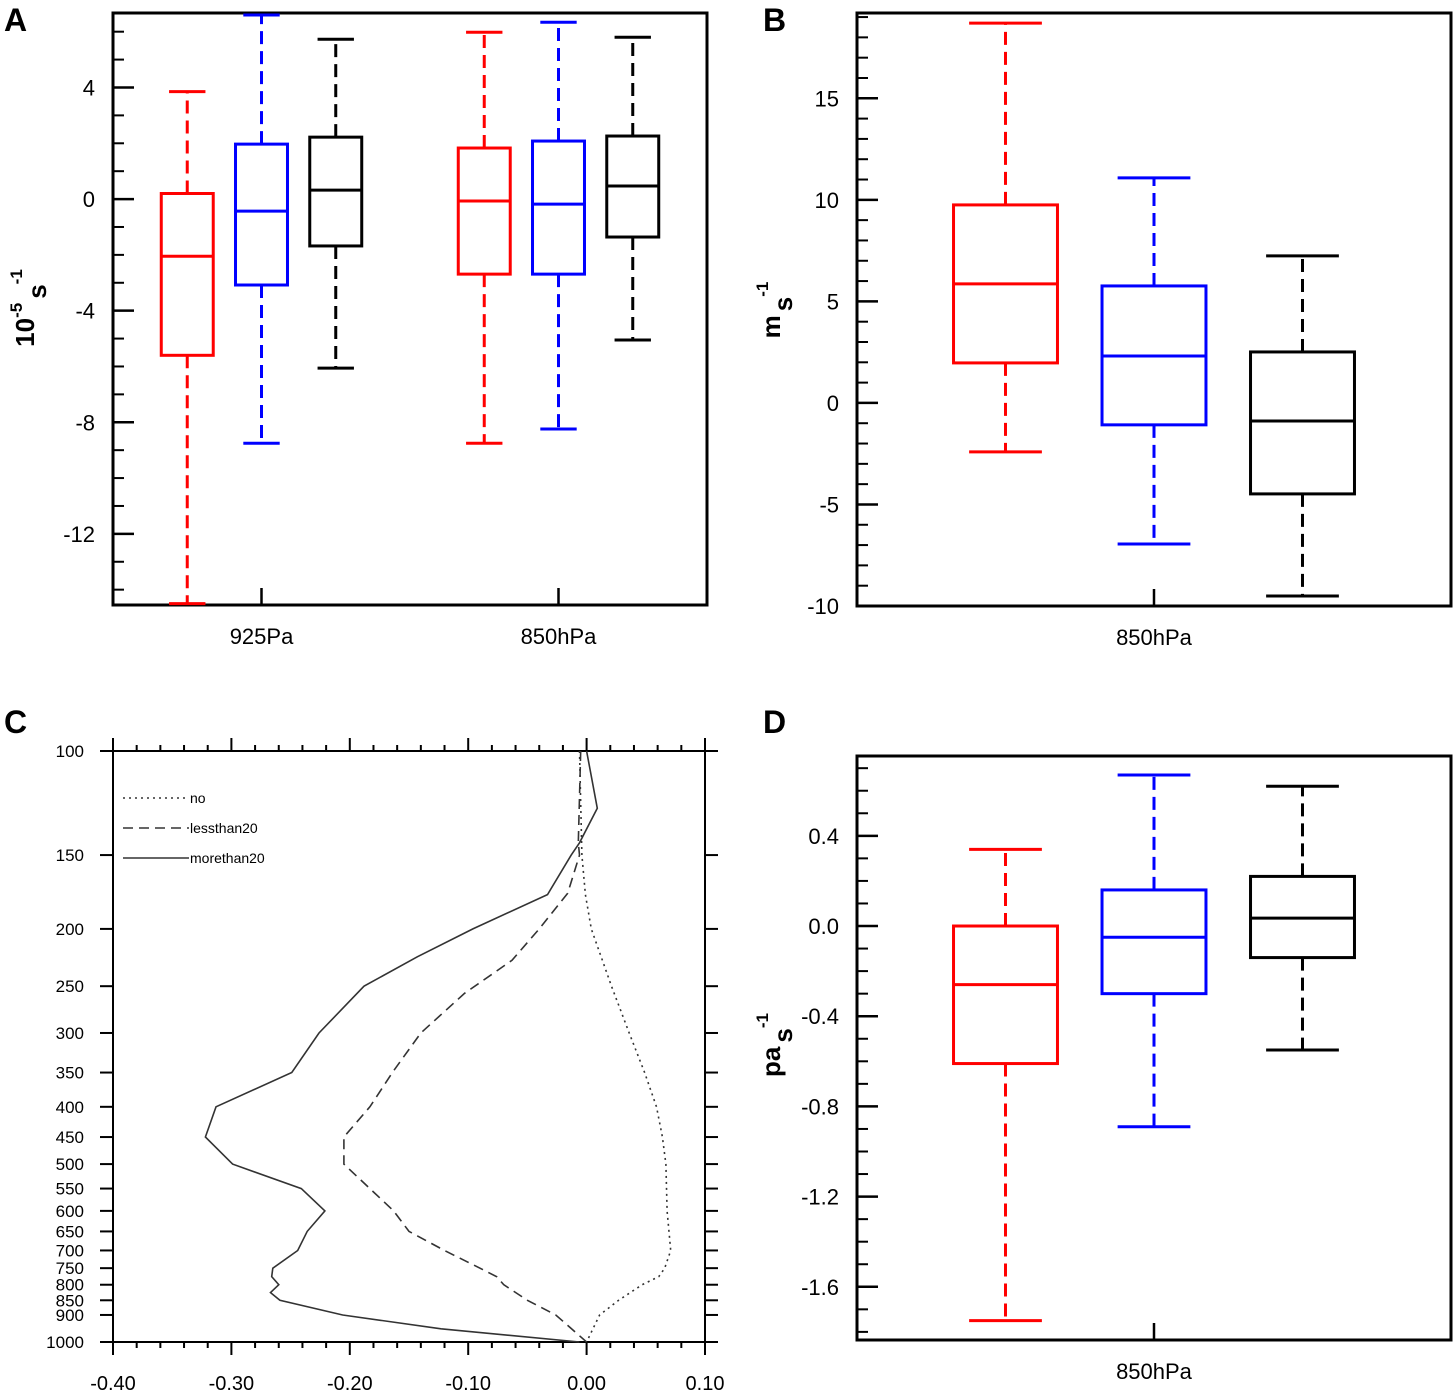 The width and height of the screenshot is (1456, 1396). What do you see at coordinates (224, 828) in the screenshot?
I see `legend-label: lessthan20` at bounding box center [224, 828].